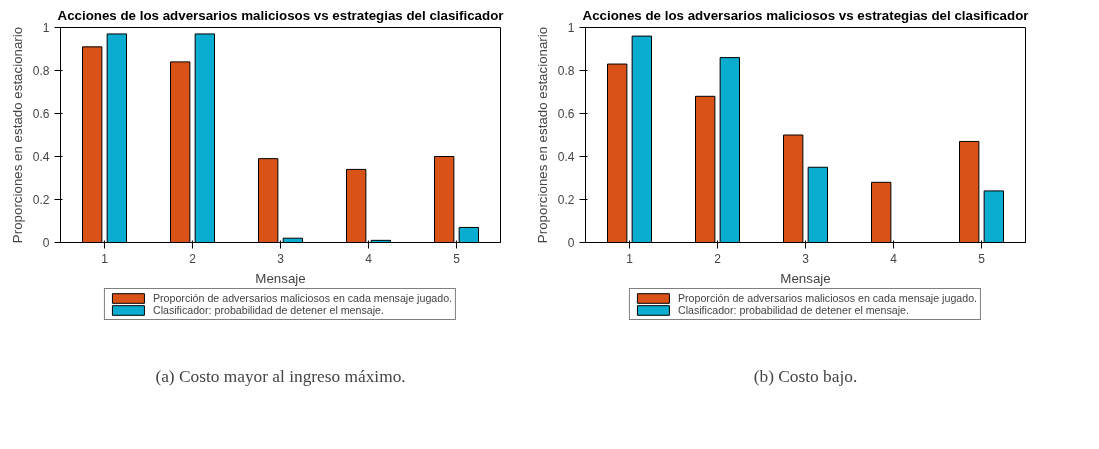 The width and height of the screenshot is (1099, 449). I want to click on text: (b) Costo bajo., so click(805, 376).